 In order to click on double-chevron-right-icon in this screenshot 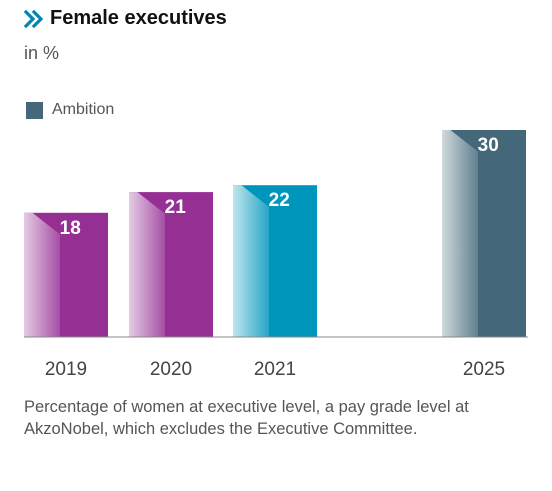, I will do `click(34, 18)`.